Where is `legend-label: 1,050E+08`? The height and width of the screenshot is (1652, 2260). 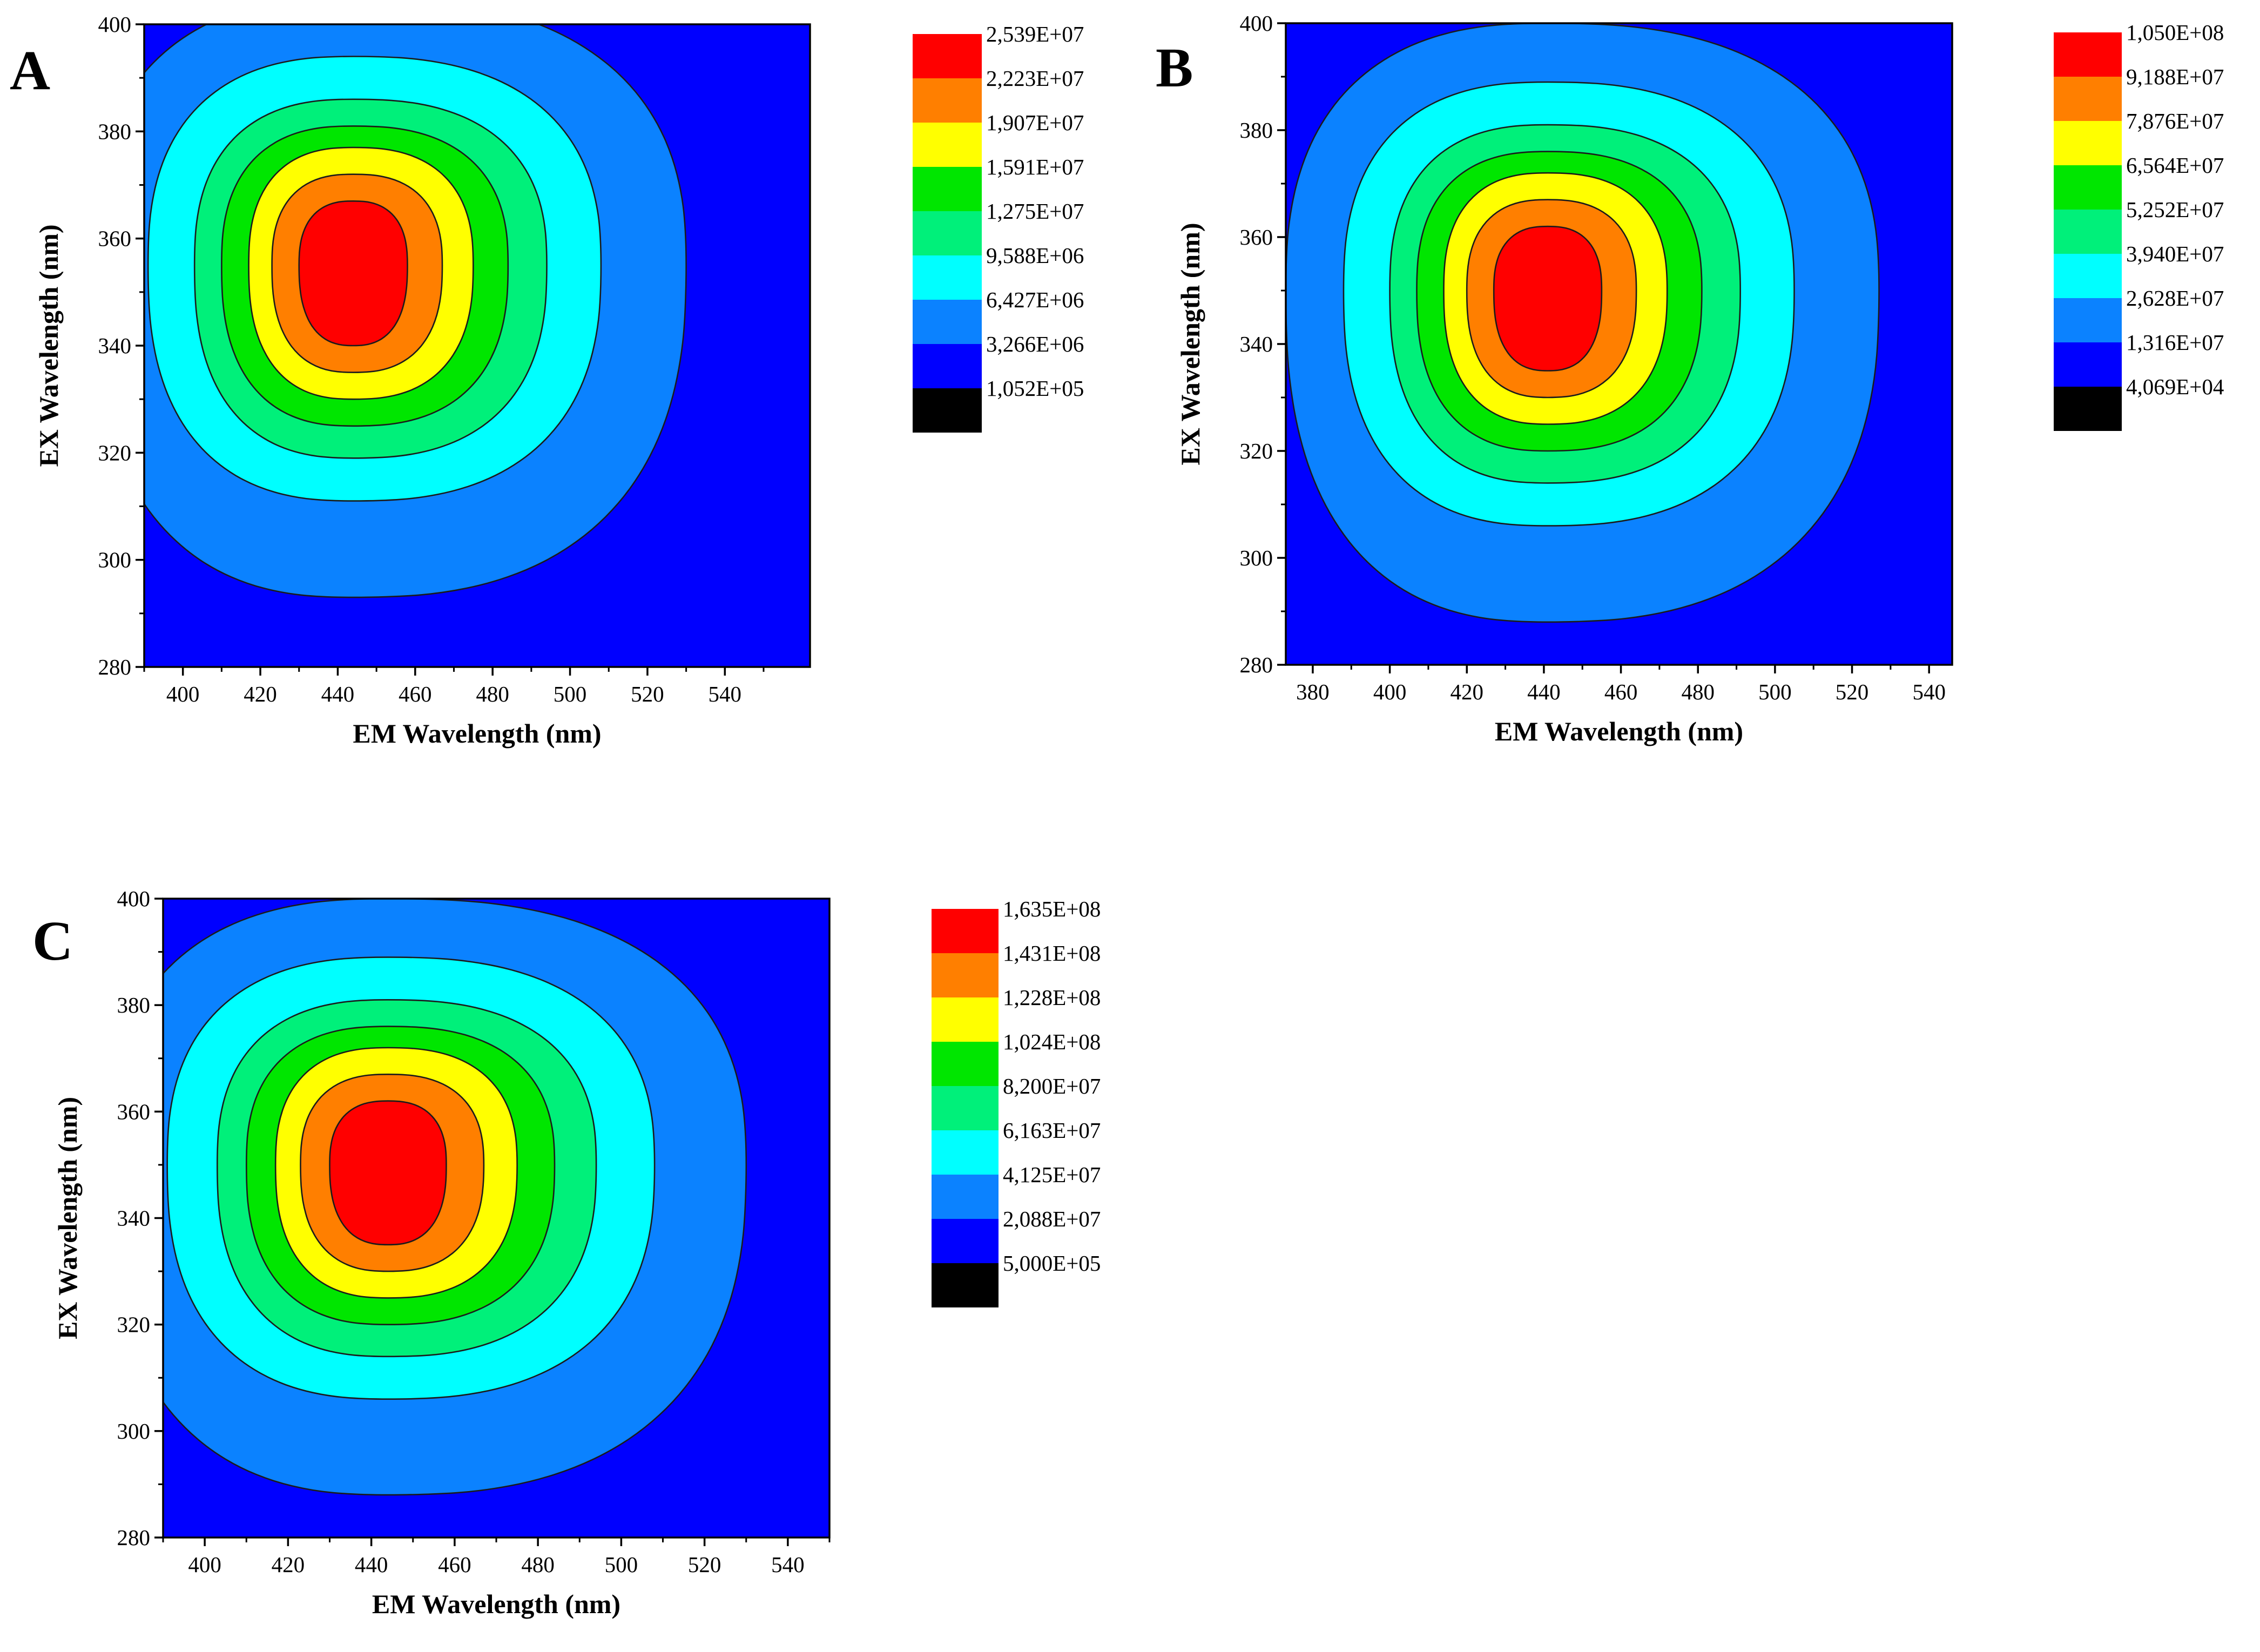 legend-label: 1,050E+08 is located at coordinates (2175, 32).